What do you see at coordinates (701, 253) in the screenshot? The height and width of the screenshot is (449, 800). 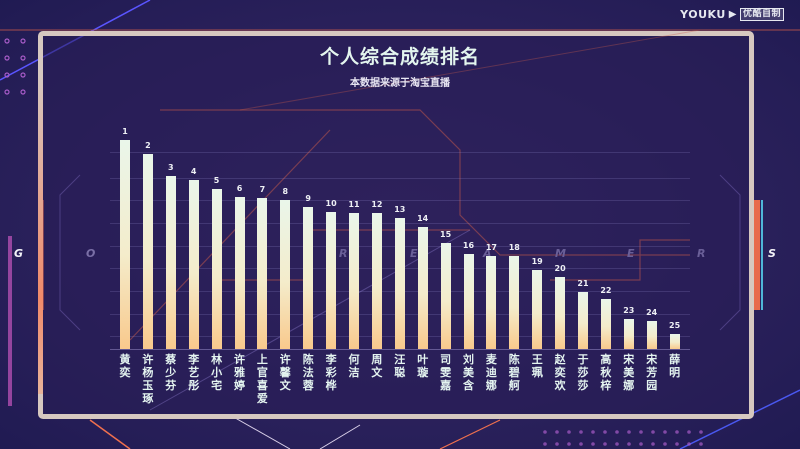 I see `bg-letter-r2: R` at bounding box center [701, 253].